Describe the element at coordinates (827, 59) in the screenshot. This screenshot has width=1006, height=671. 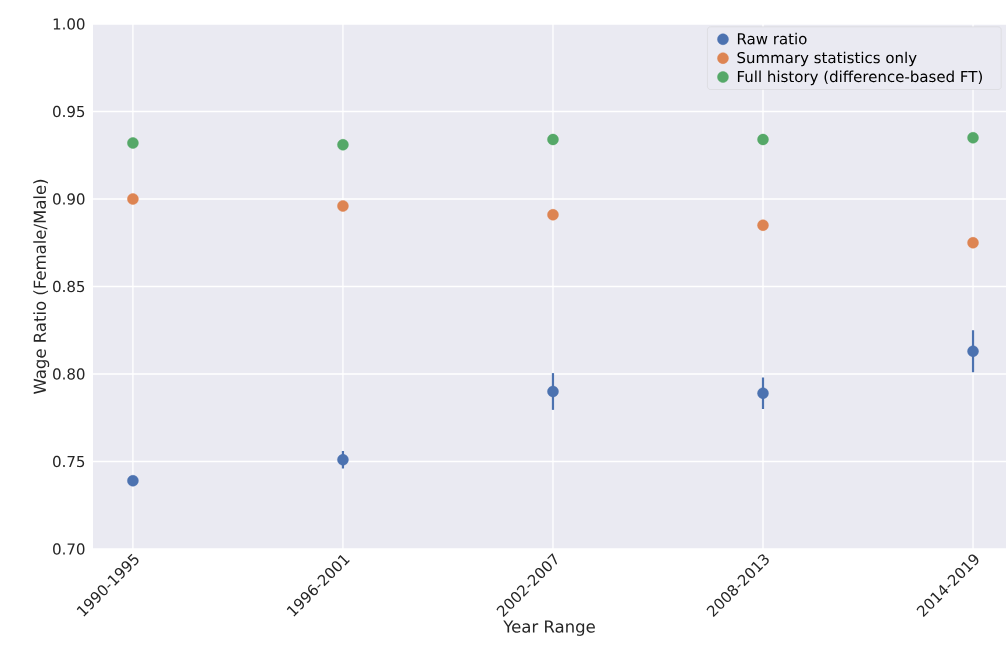
I see `legend-label: Summary statistics only` at that location.